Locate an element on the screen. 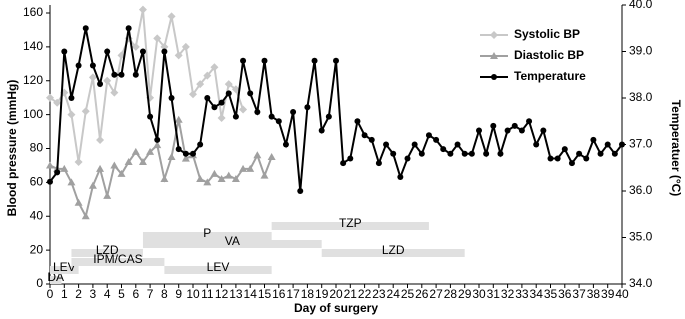 Image resolution: width=685 pixels, height=319 pixels. x-tick-label: 15 is located at coordinates (265, 294).